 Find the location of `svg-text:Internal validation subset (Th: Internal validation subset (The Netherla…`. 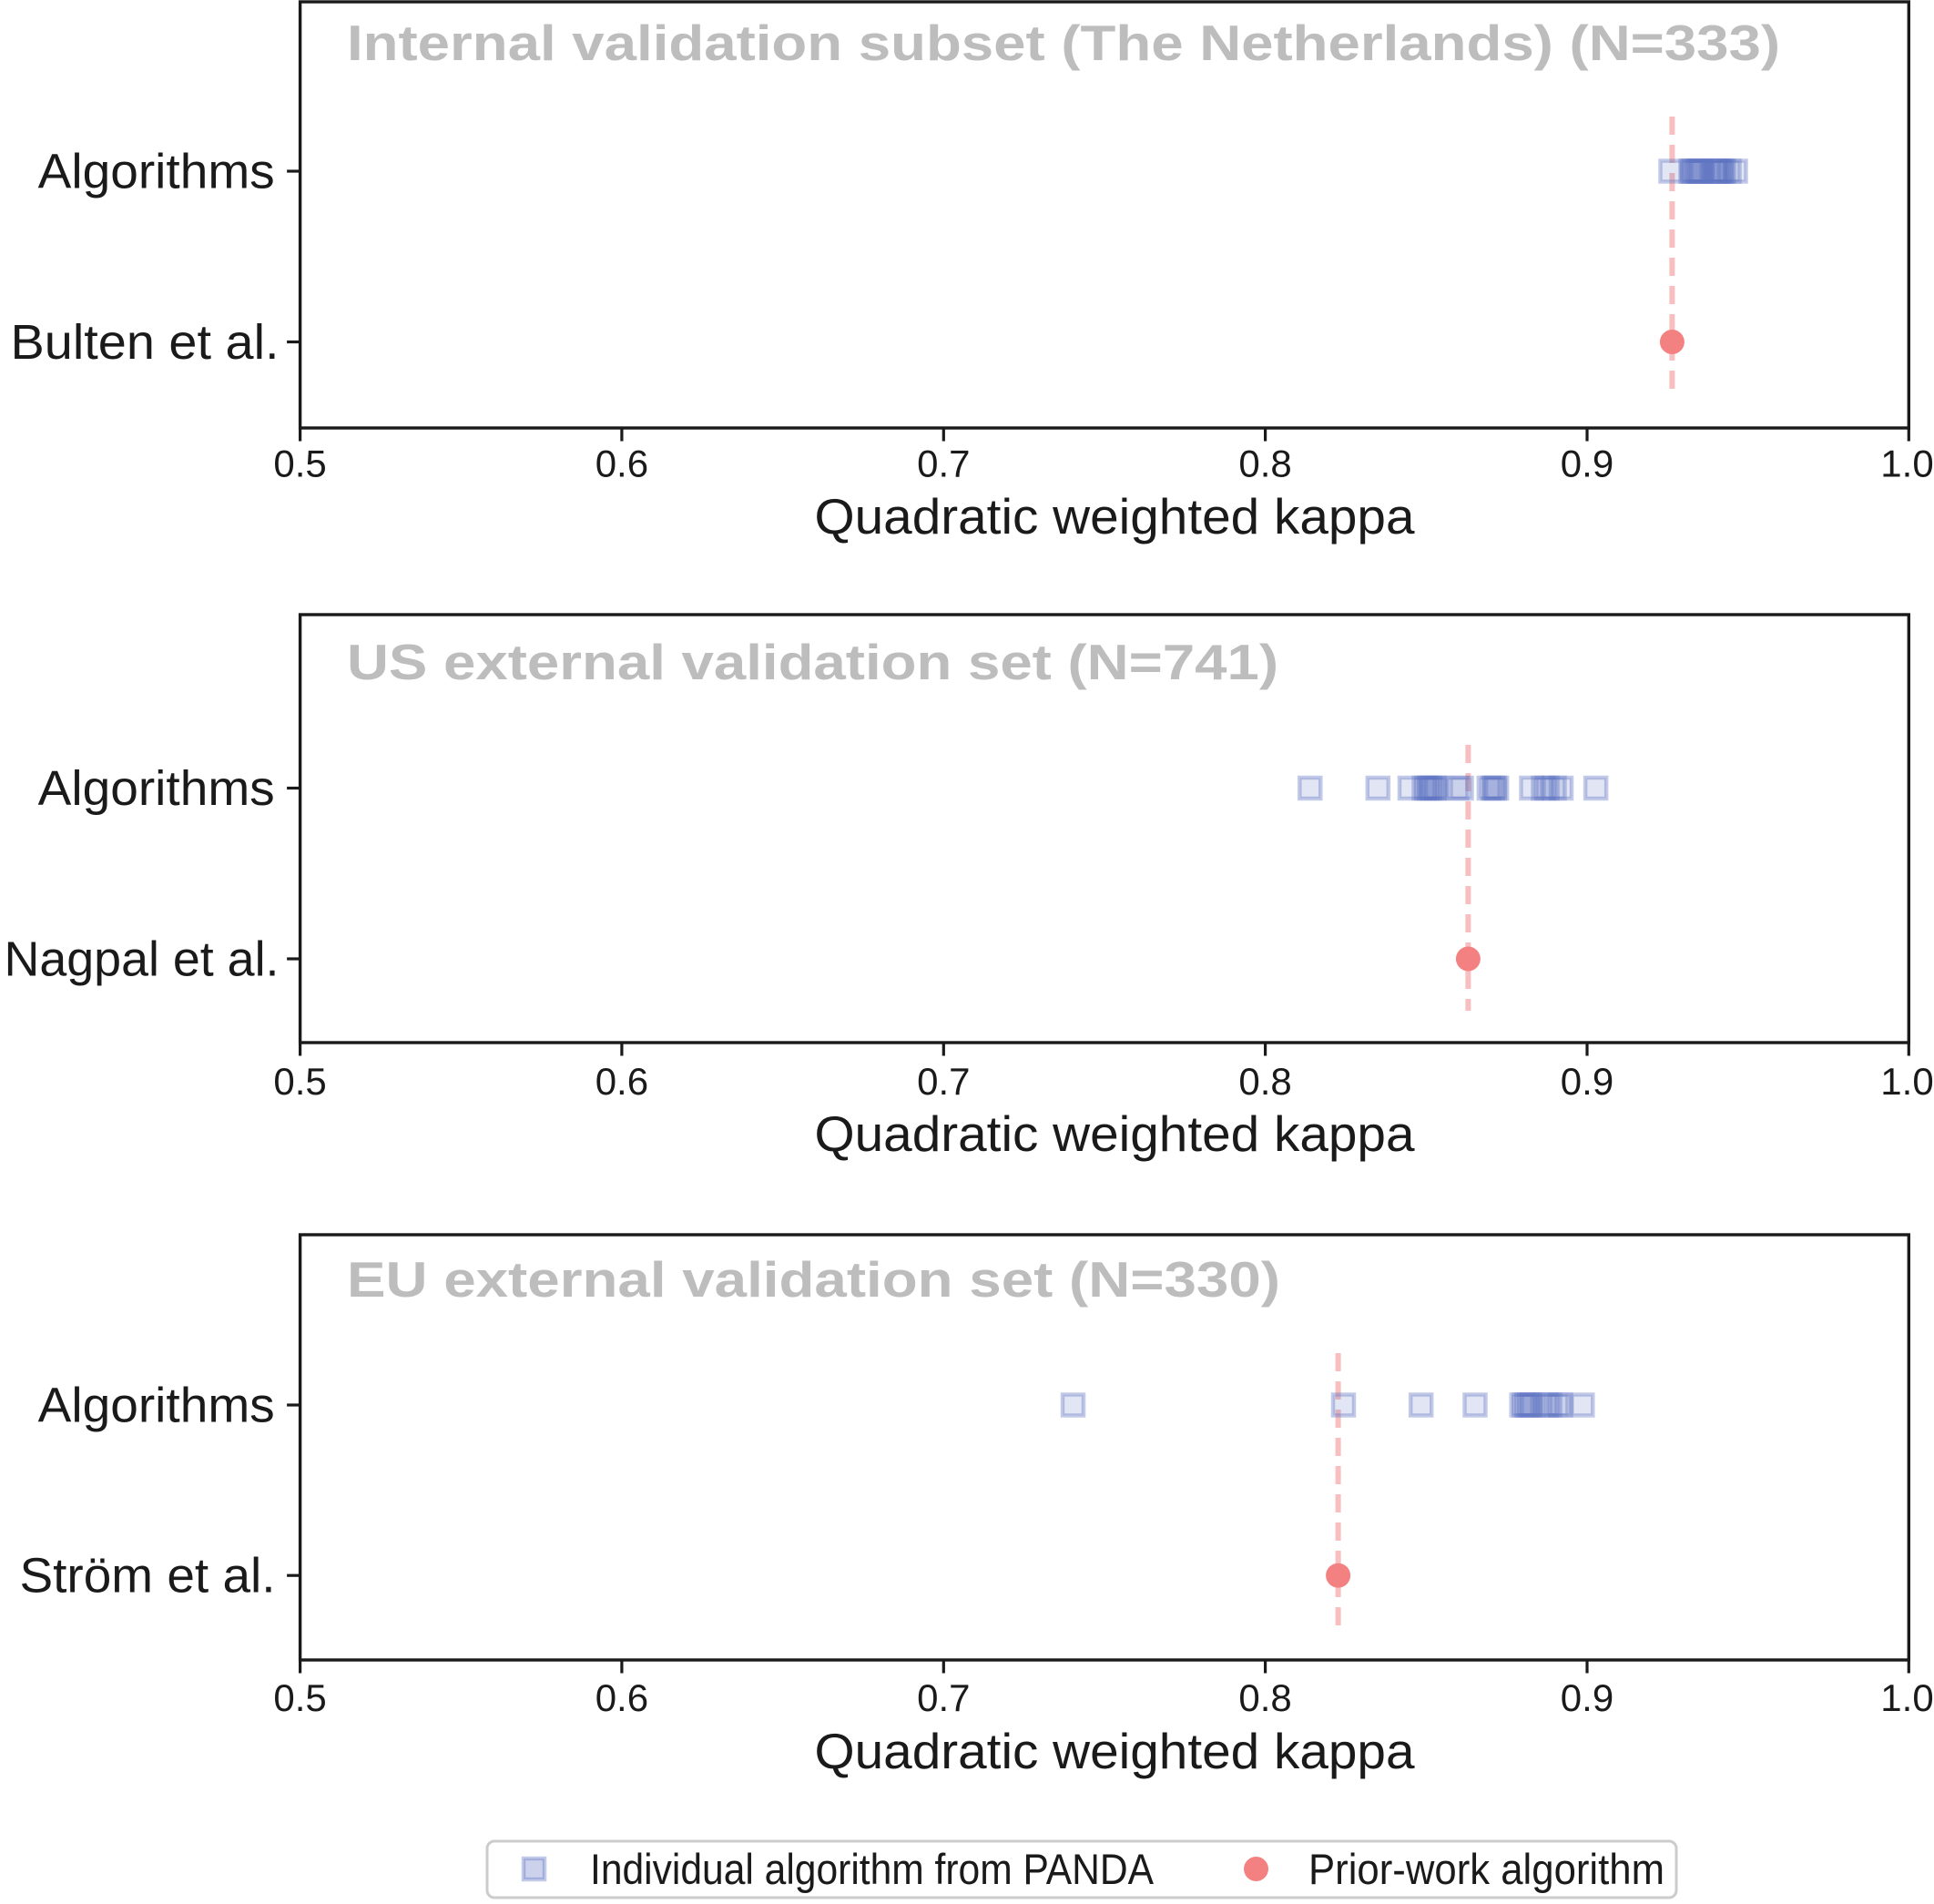

svg-text:Internal validation subset (Th: Internal validation subset (The Netherla… is located at coordinates (1063, 43).